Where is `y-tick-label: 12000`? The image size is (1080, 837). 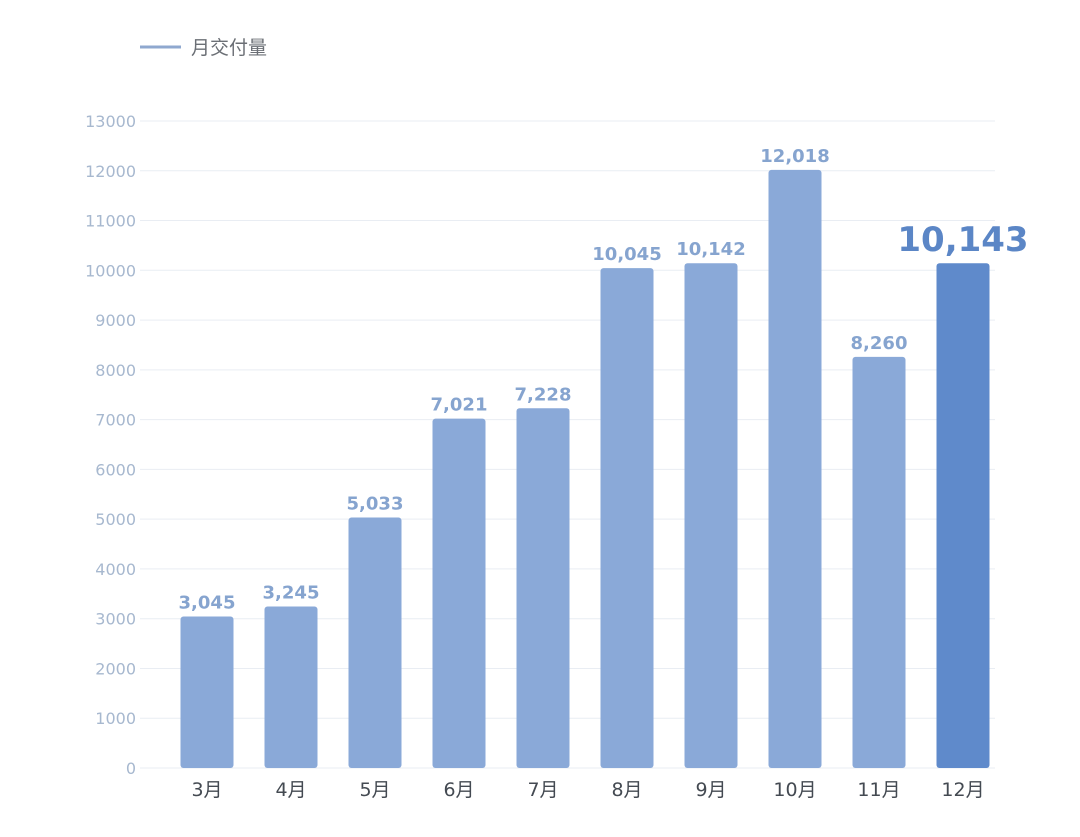 y-tick-label: 12000 is located at coordinates (110, 171).